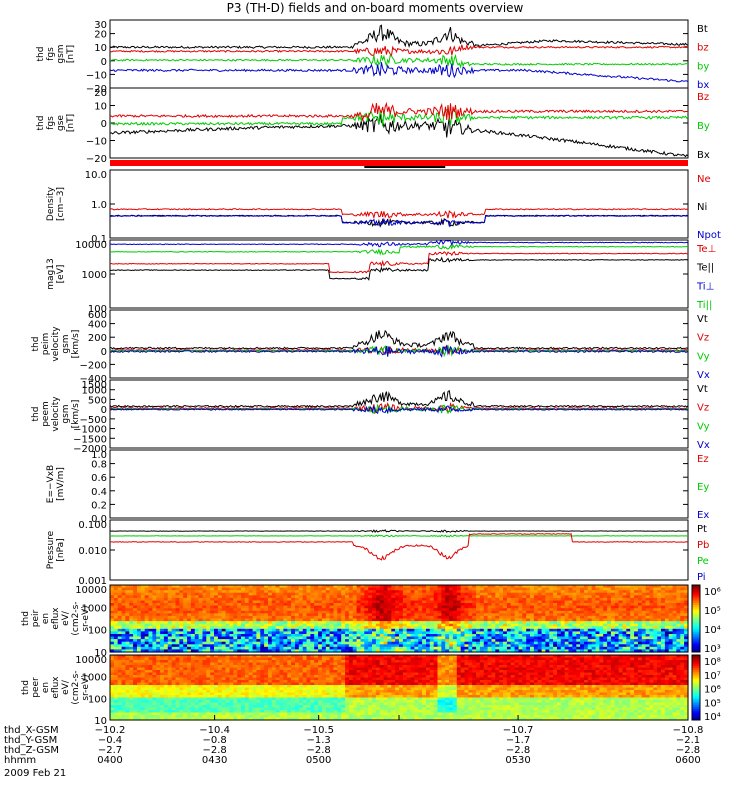  I want to click on axis-row-label: thd_Y-GSM, so click(30, 740).